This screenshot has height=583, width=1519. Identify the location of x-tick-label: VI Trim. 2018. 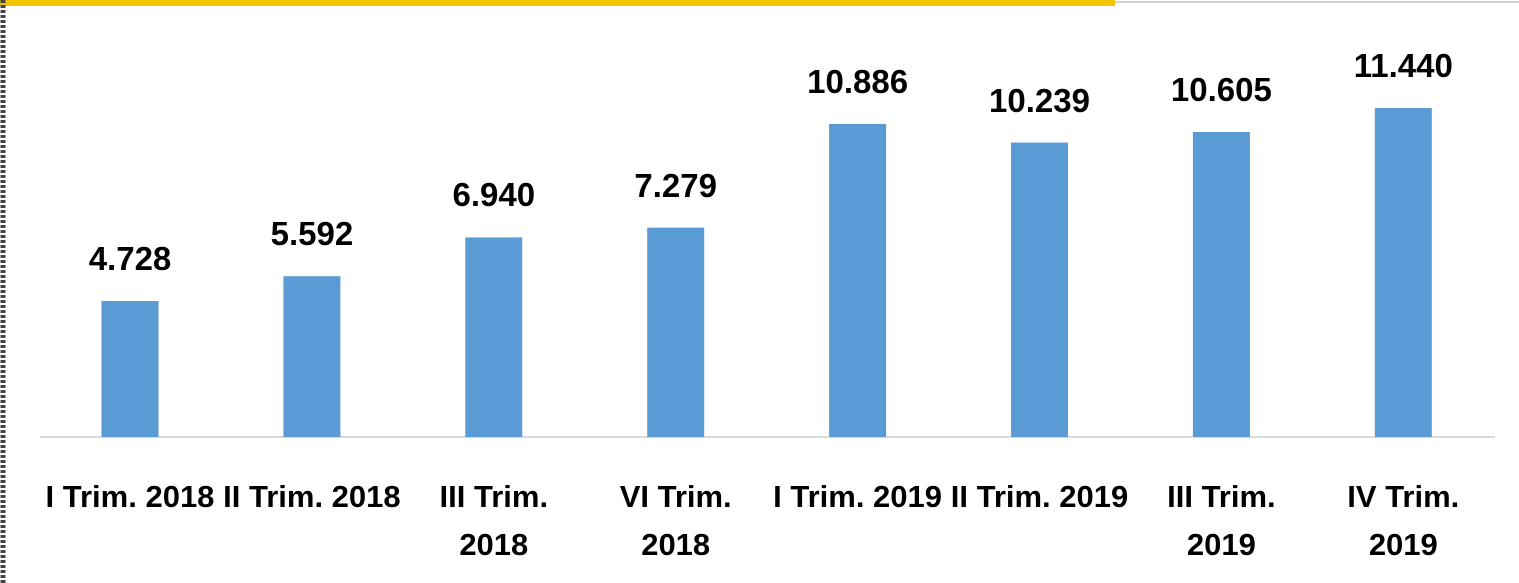
(675, 520).